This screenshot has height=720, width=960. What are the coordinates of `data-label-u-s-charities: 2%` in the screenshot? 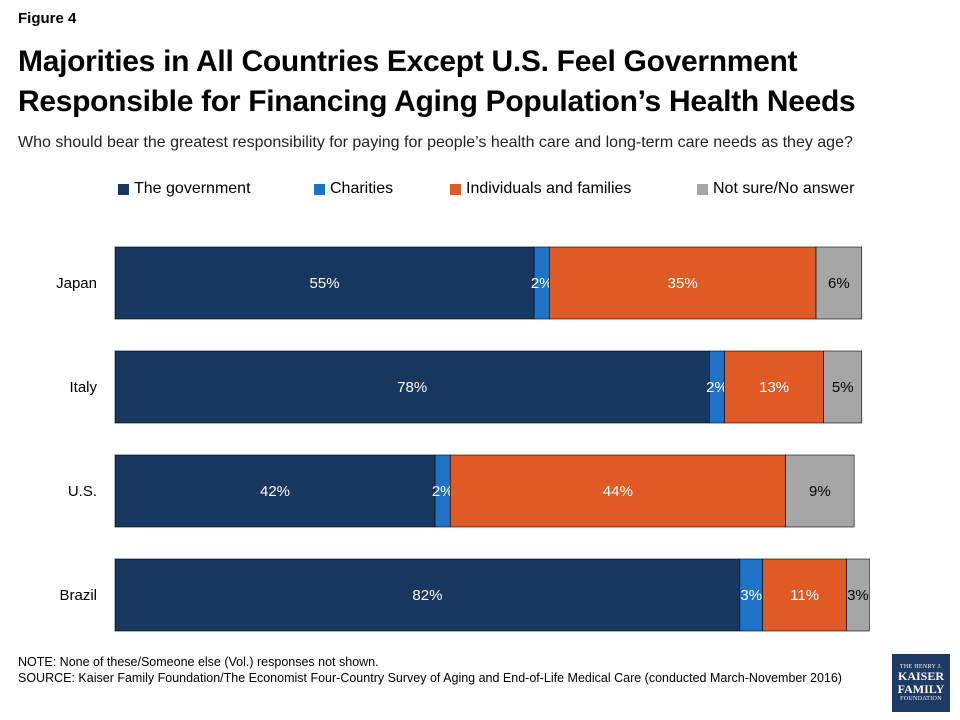 It's located at (443, 491).